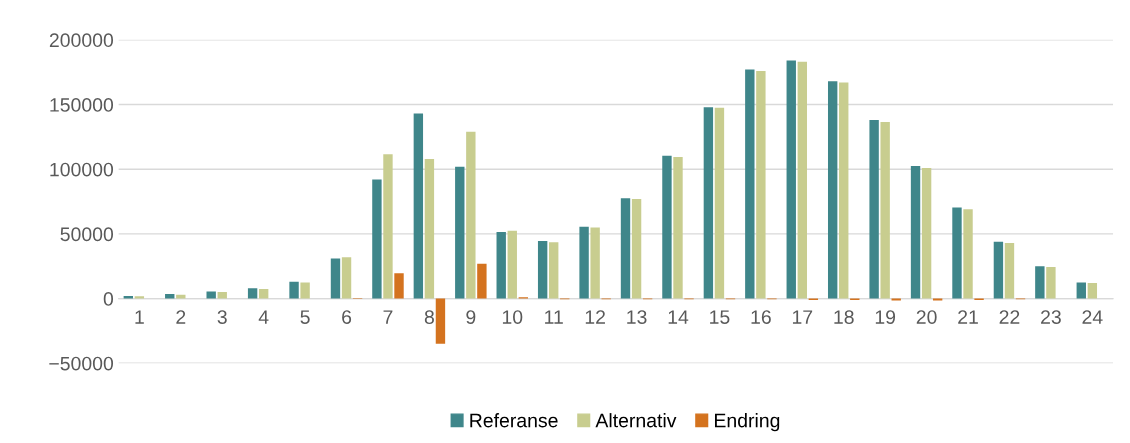  I want to click on x-tick-label: 10, so click(512, 317).